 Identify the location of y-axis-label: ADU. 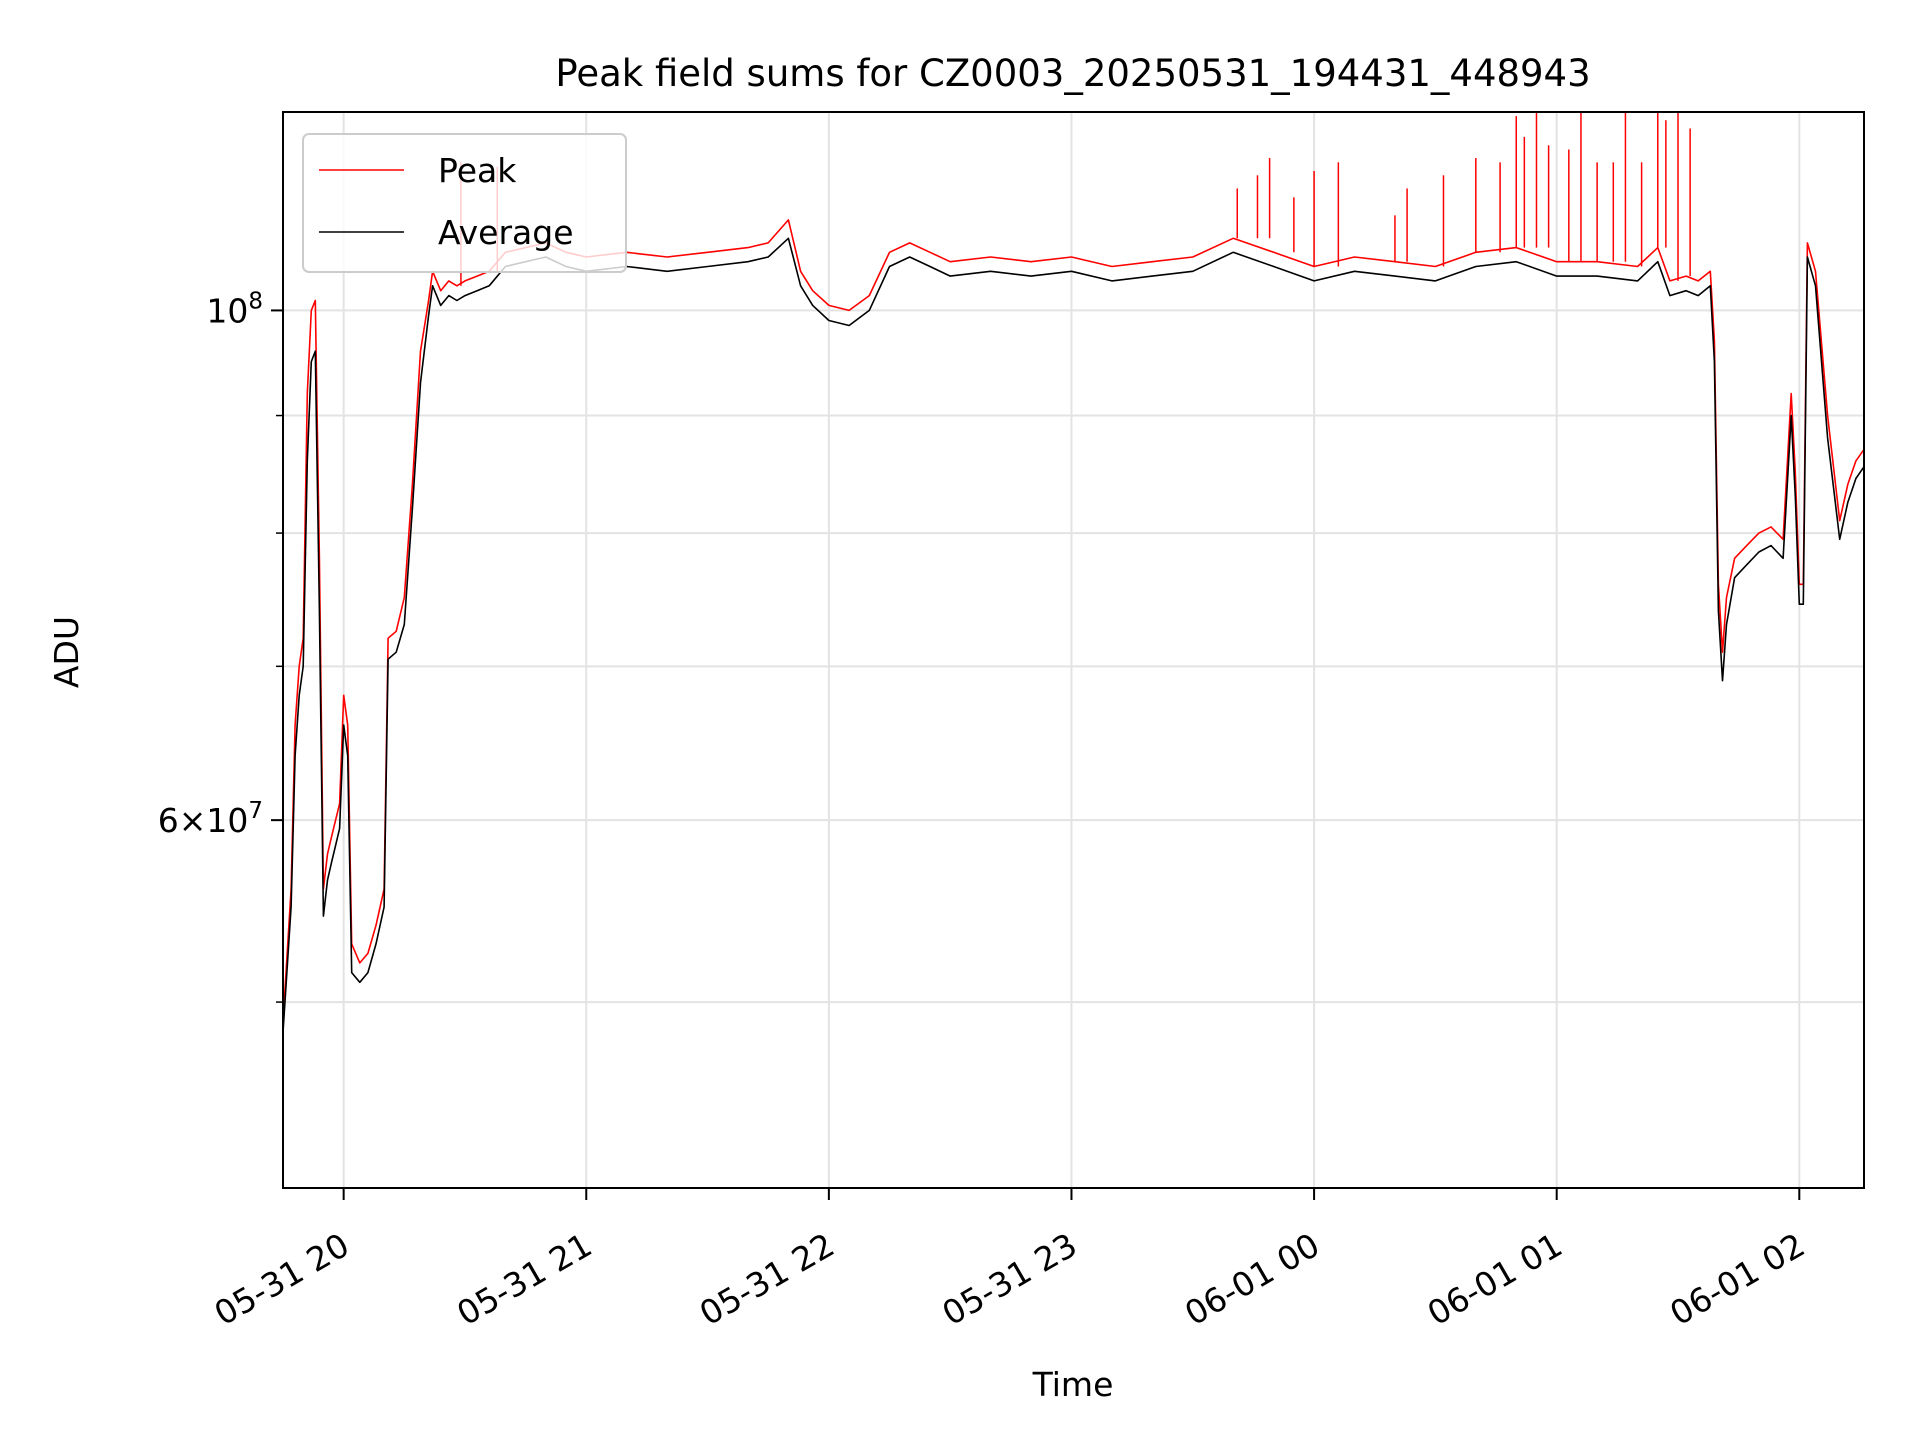
(66, 652).